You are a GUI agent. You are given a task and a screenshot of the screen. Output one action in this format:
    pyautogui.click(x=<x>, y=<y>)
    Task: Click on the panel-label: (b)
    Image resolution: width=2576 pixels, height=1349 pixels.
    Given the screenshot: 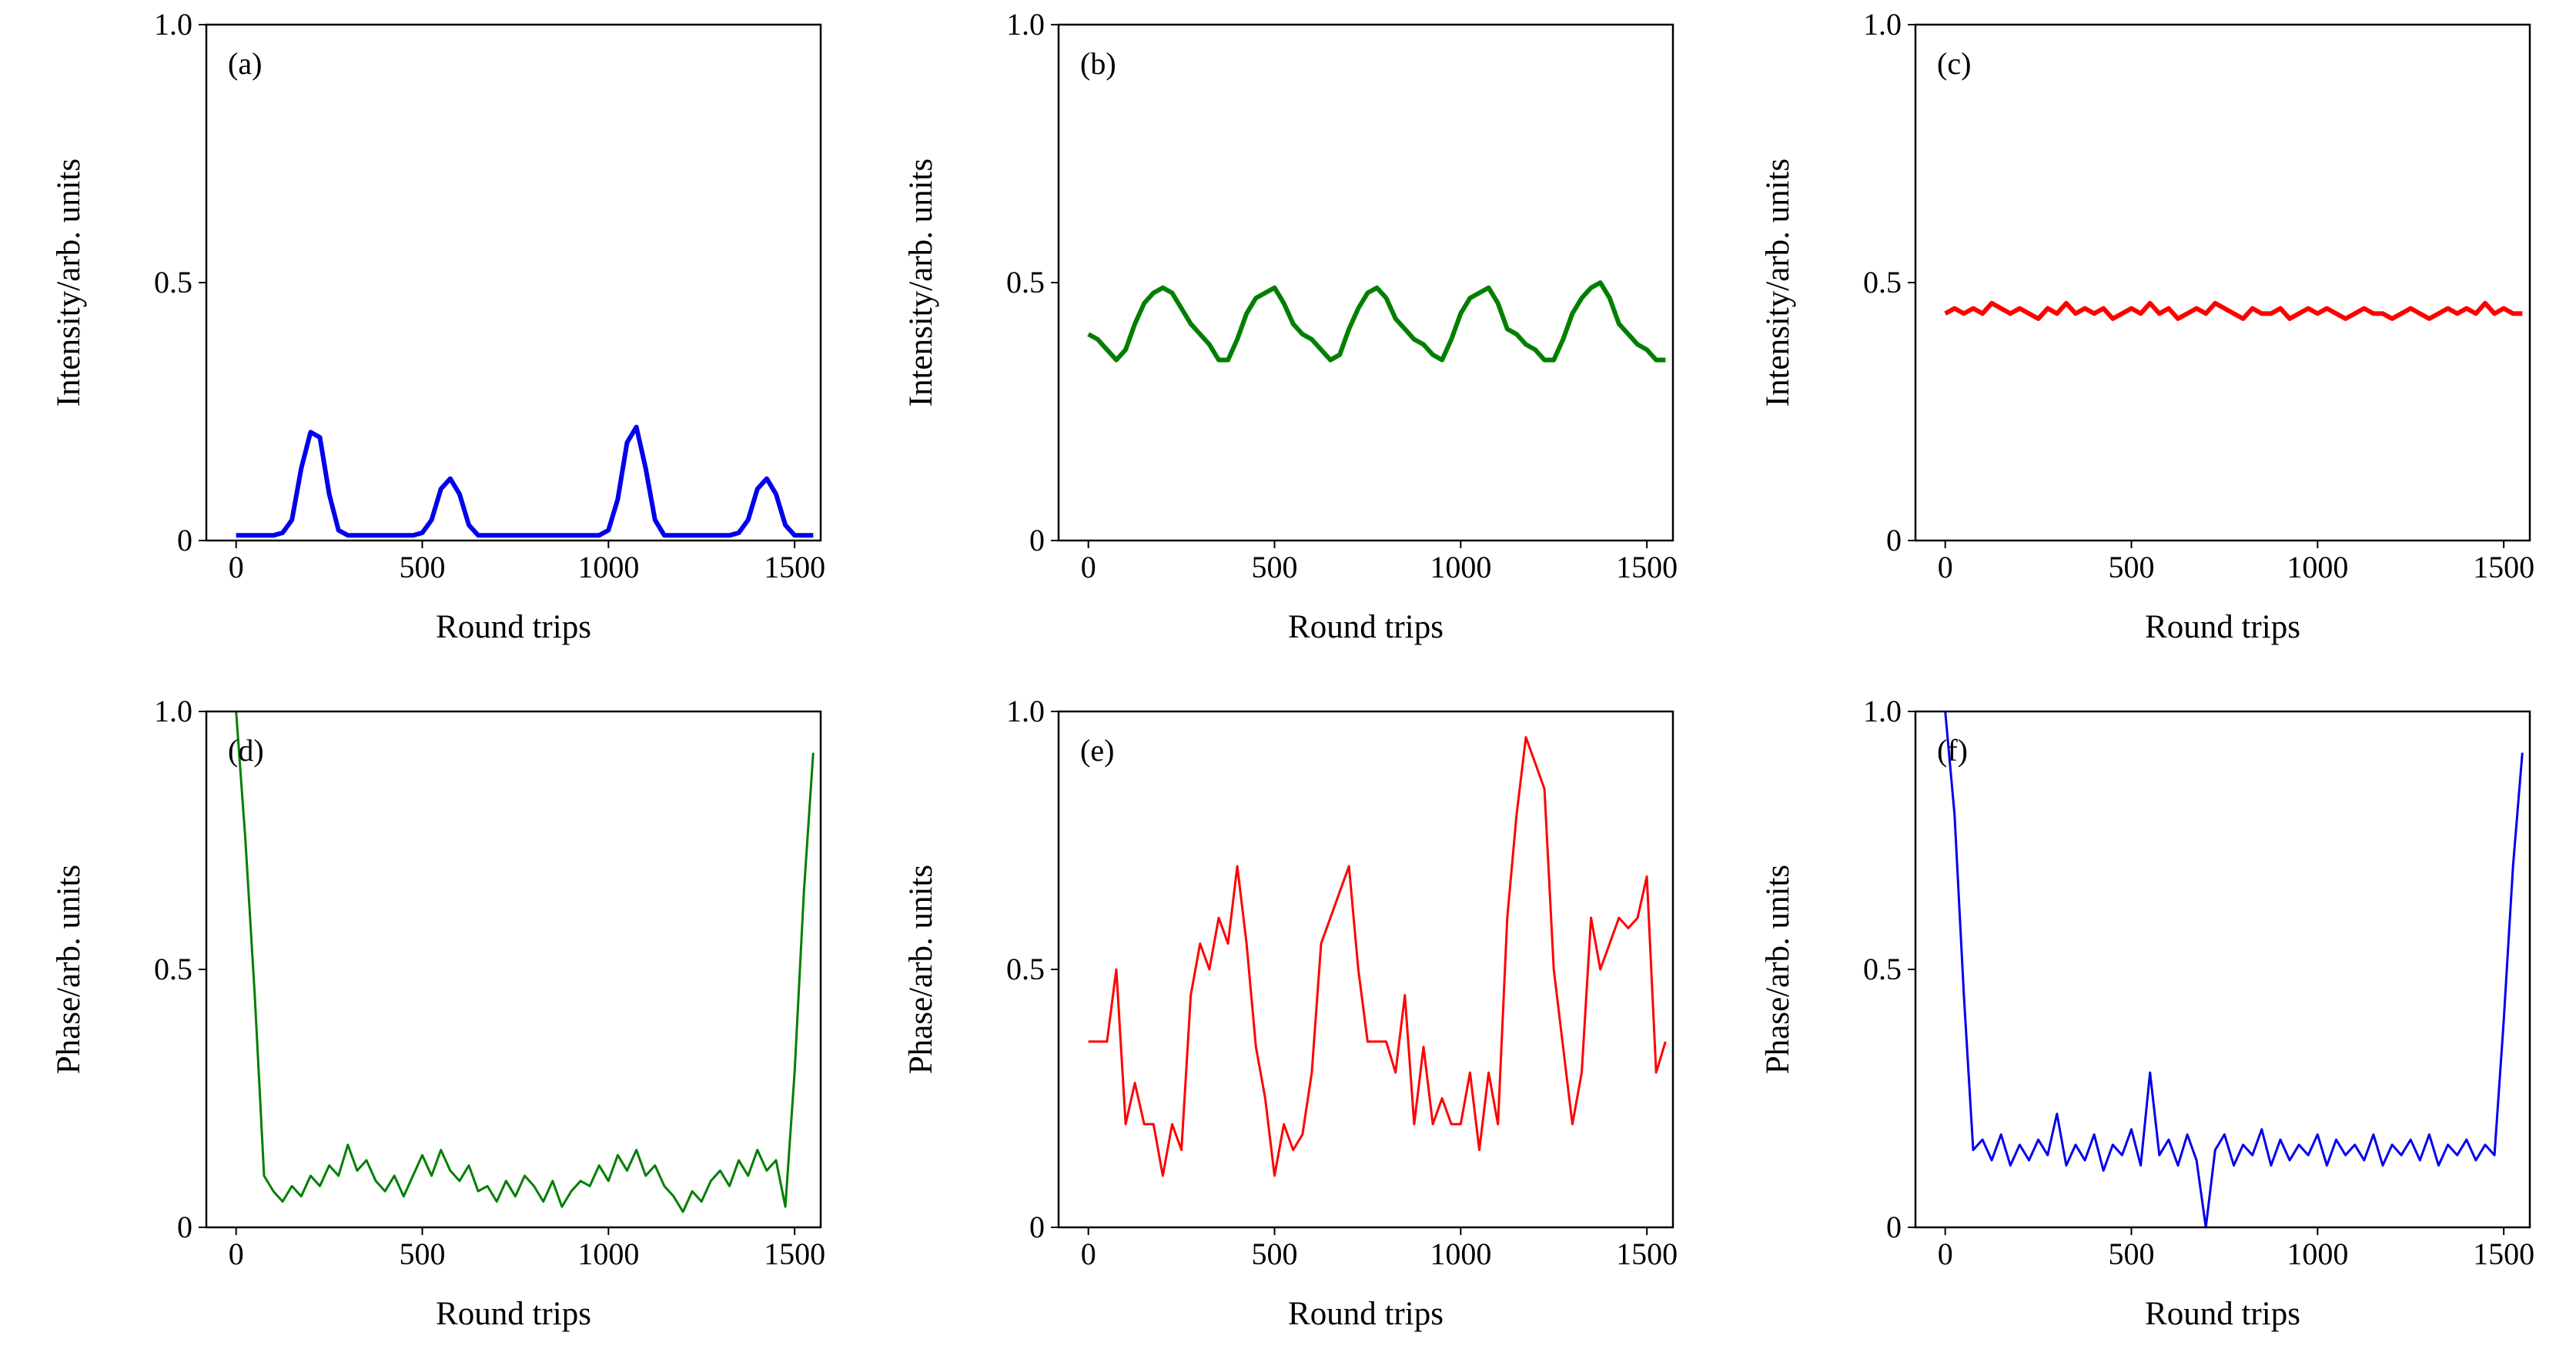 What is the action you would take?
    pyautogui.click(x=1098, y=63)
    